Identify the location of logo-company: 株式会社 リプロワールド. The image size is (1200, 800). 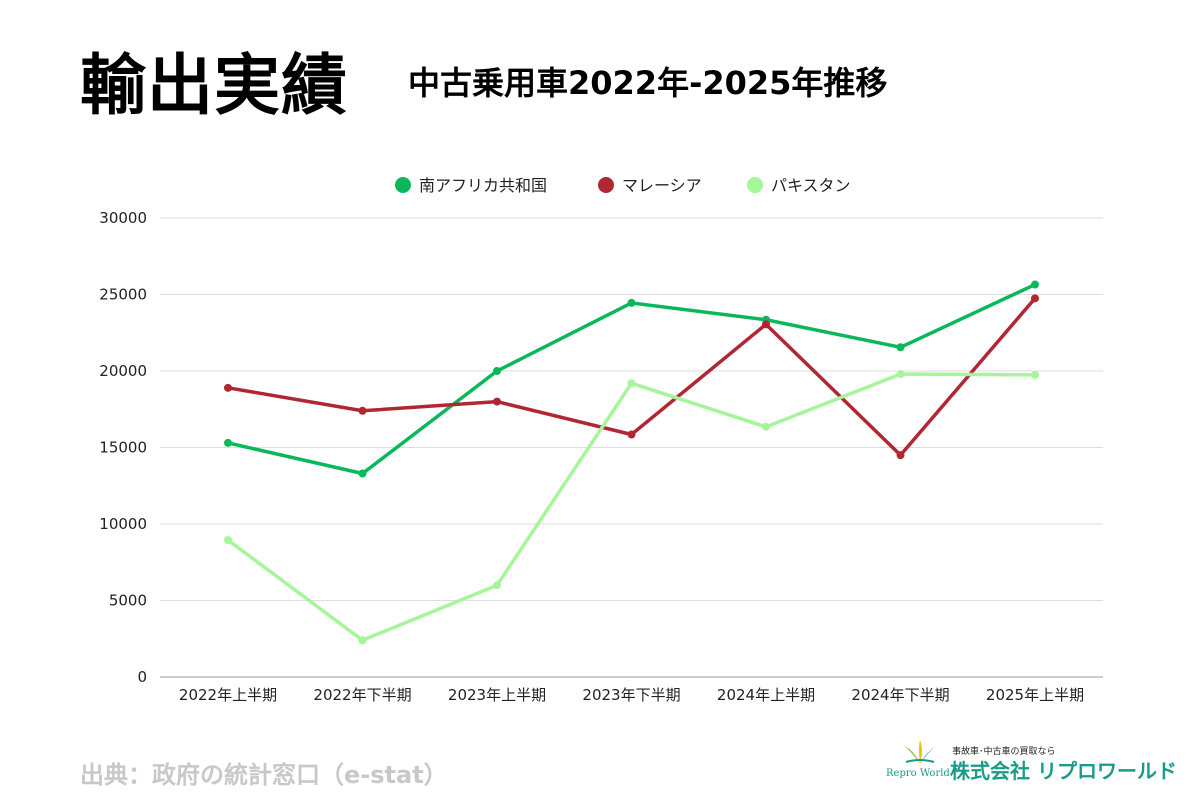
(1063, 771).